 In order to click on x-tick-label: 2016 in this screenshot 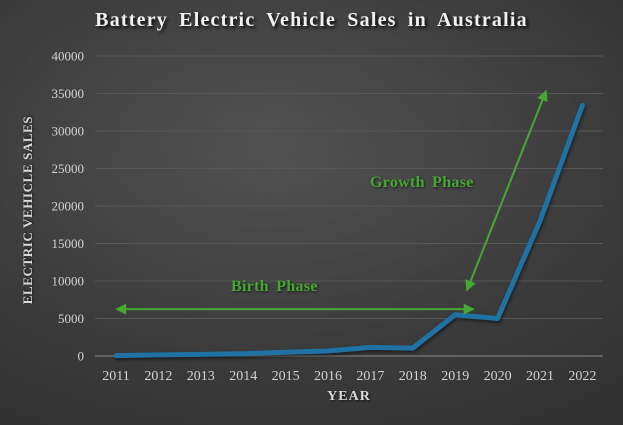, I will do `click(328, 376)`.